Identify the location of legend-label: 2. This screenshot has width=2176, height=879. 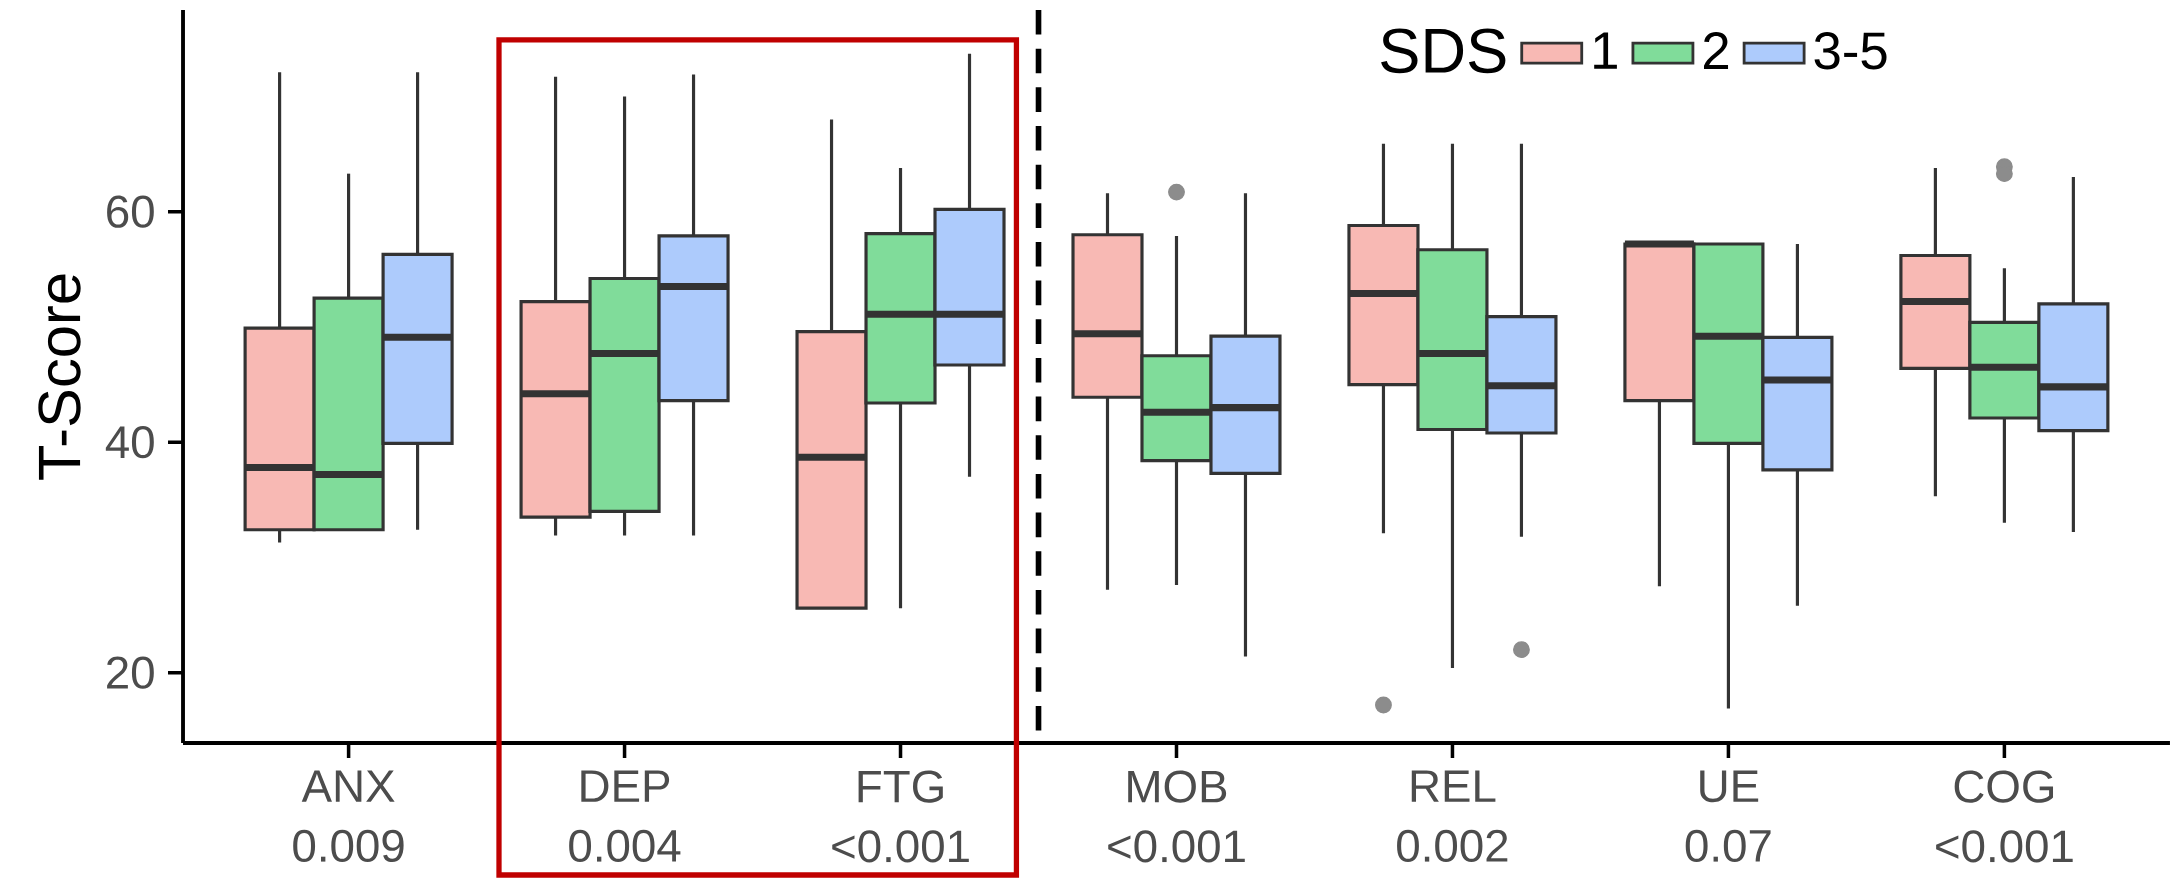
(1716, 50).